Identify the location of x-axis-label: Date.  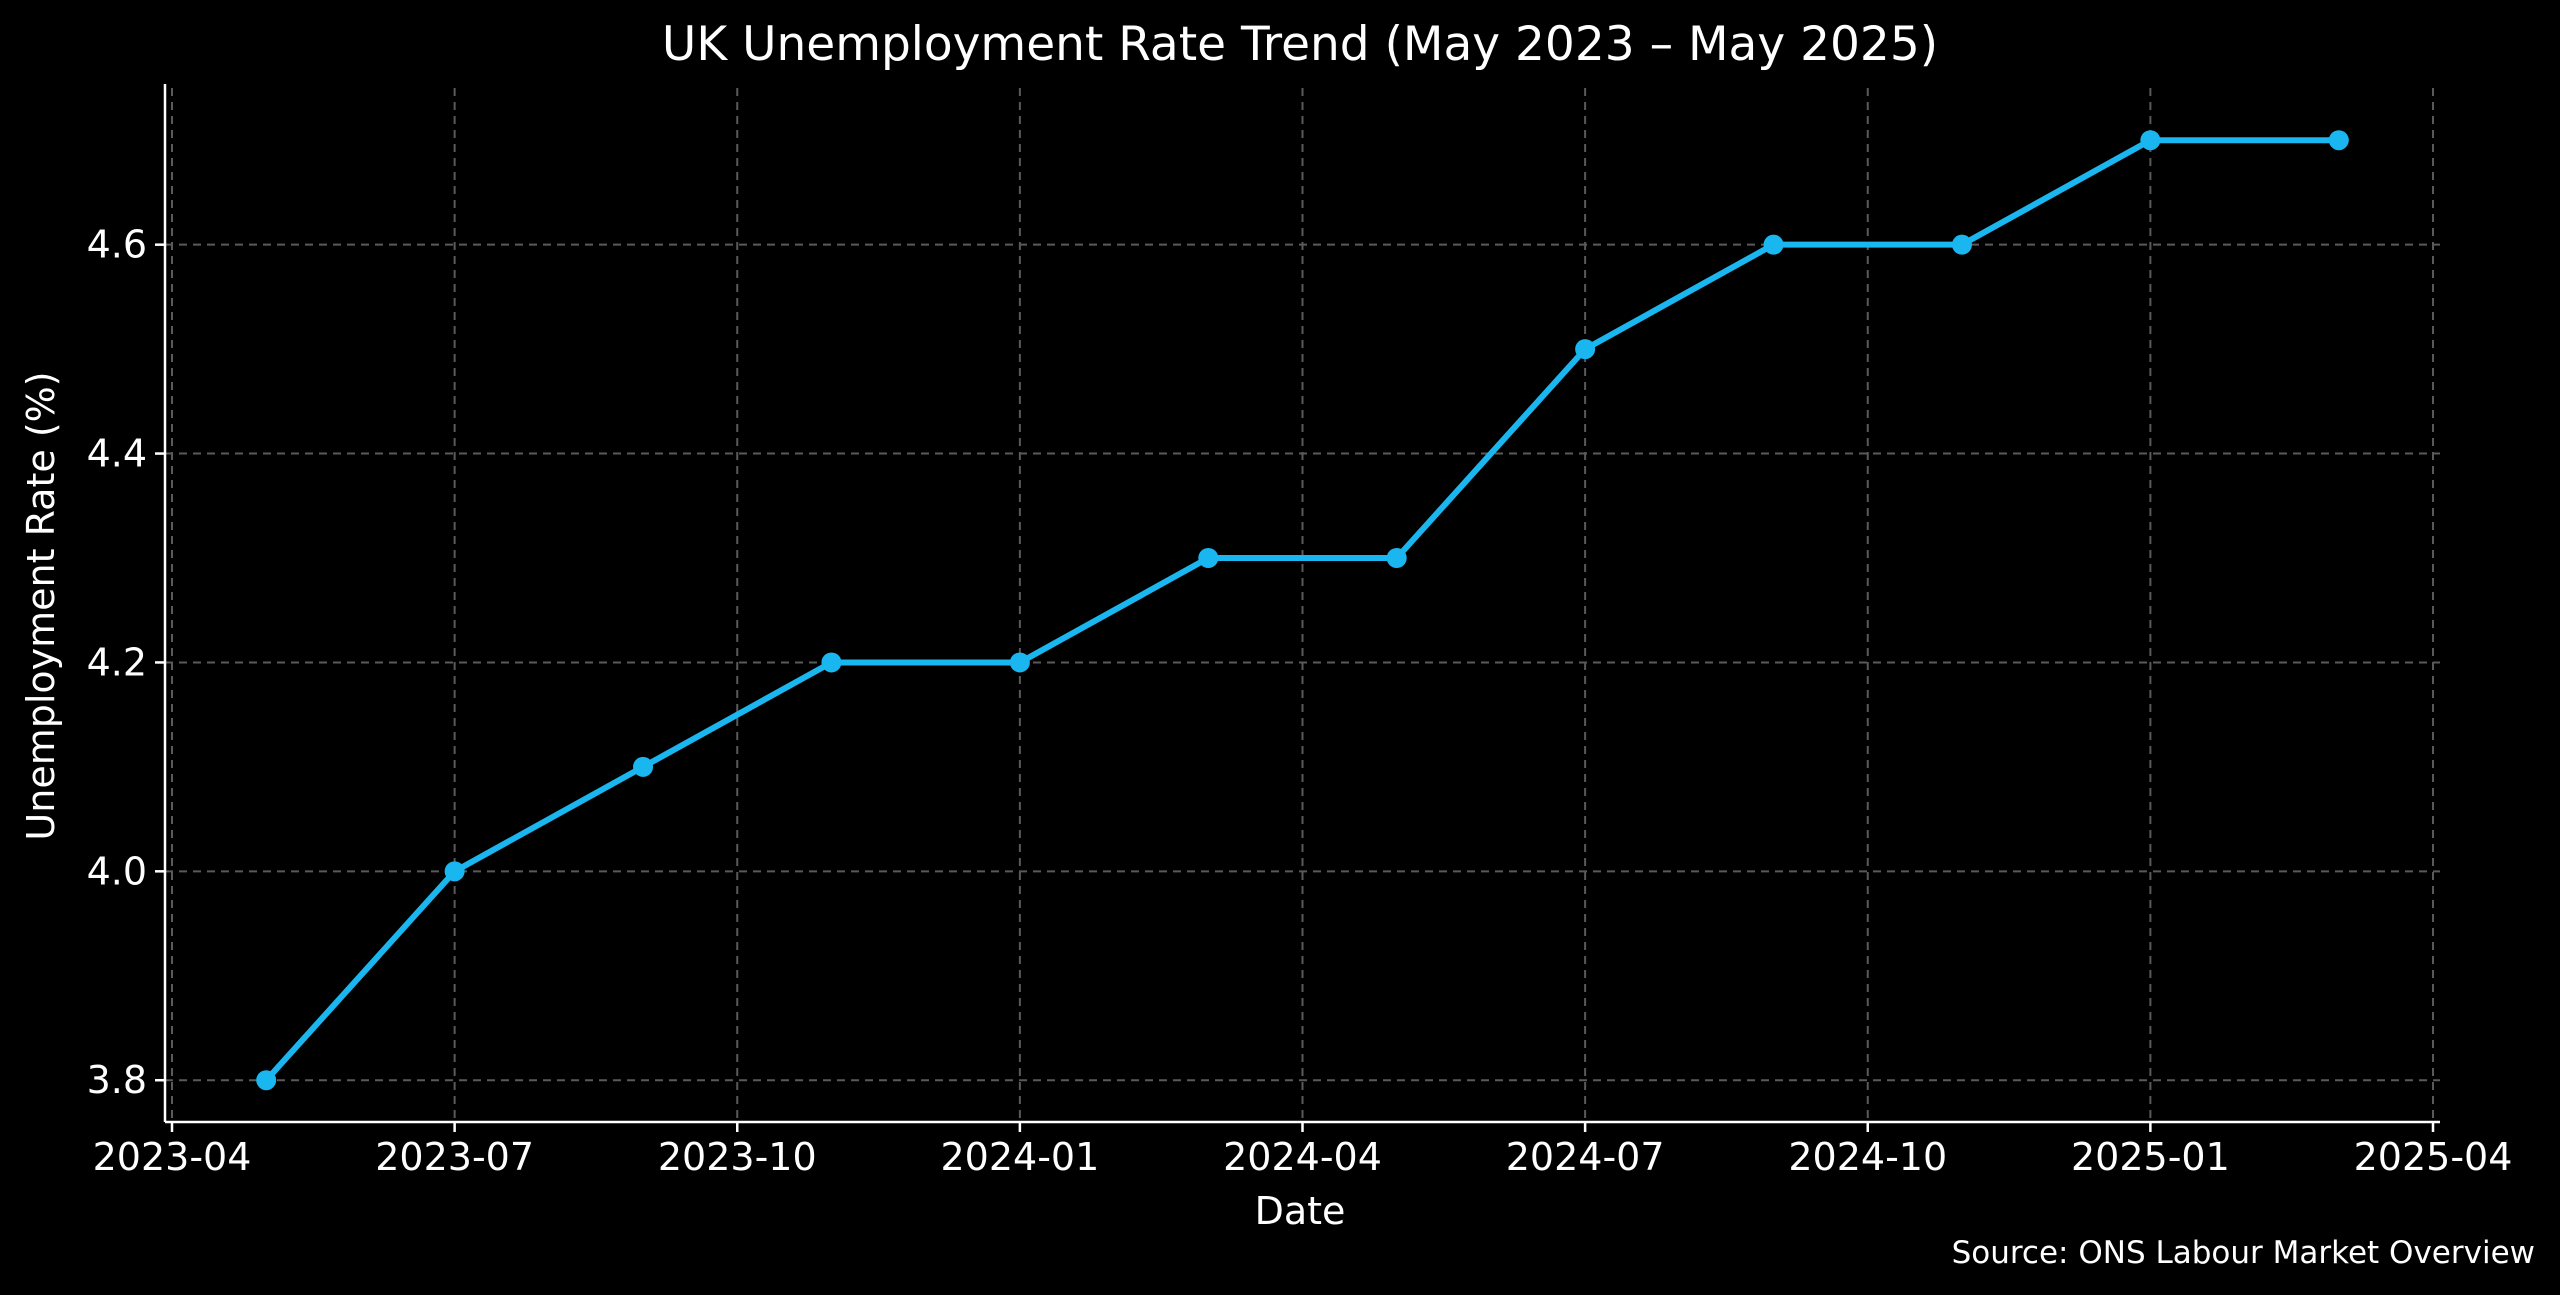
(1300, 1211).